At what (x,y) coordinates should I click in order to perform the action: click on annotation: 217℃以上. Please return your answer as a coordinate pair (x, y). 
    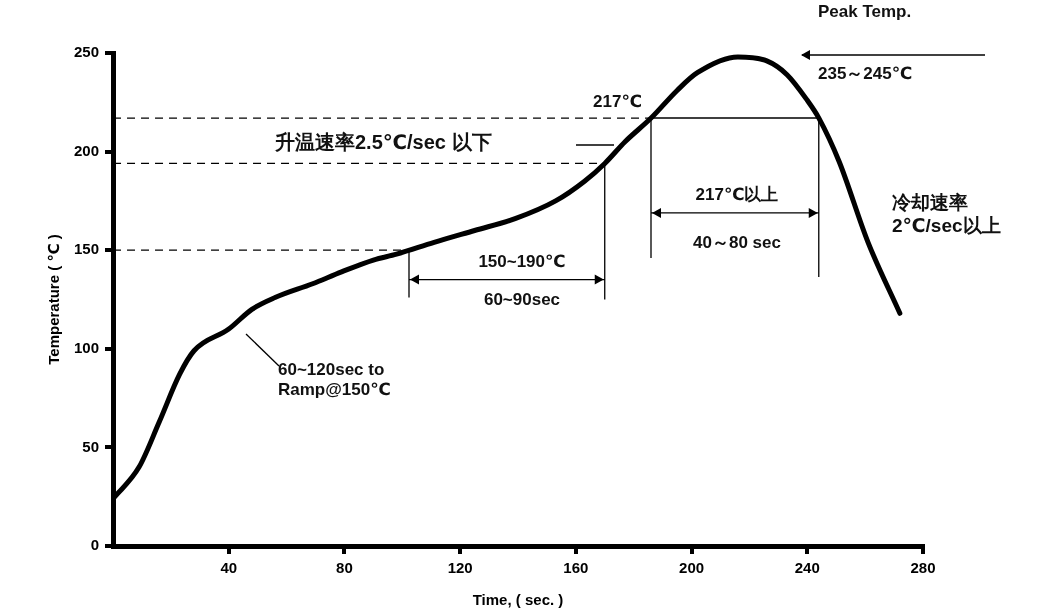
    Looking at the image, I should click on (737, 195).